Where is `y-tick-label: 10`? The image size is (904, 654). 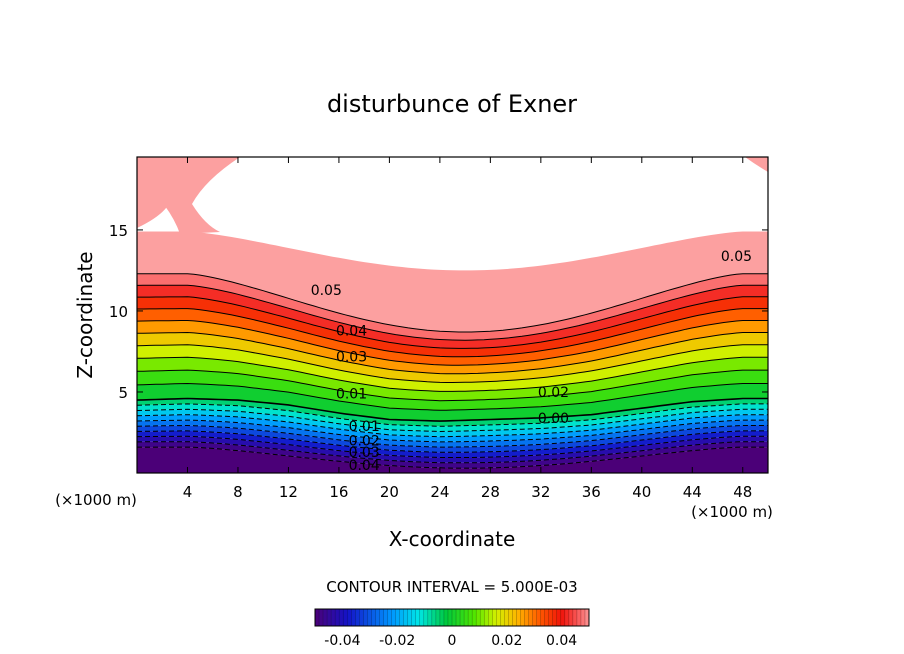 y-tick-label: 10 is located at coordinates (118, 312).